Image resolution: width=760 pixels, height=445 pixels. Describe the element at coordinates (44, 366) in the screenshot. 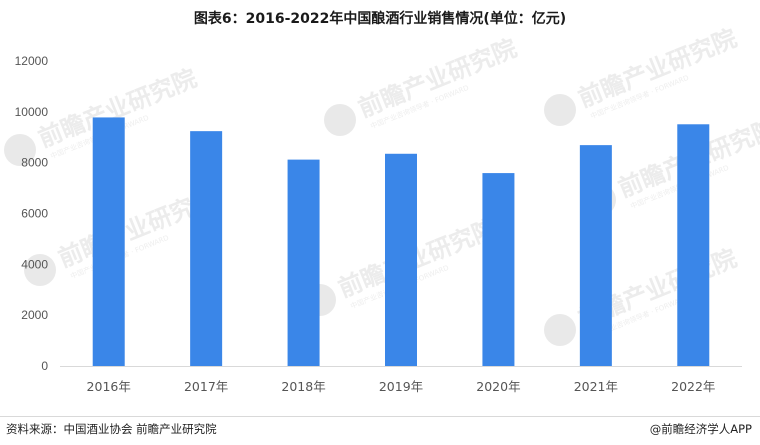

I see `y-tick-label: 0` at that location.